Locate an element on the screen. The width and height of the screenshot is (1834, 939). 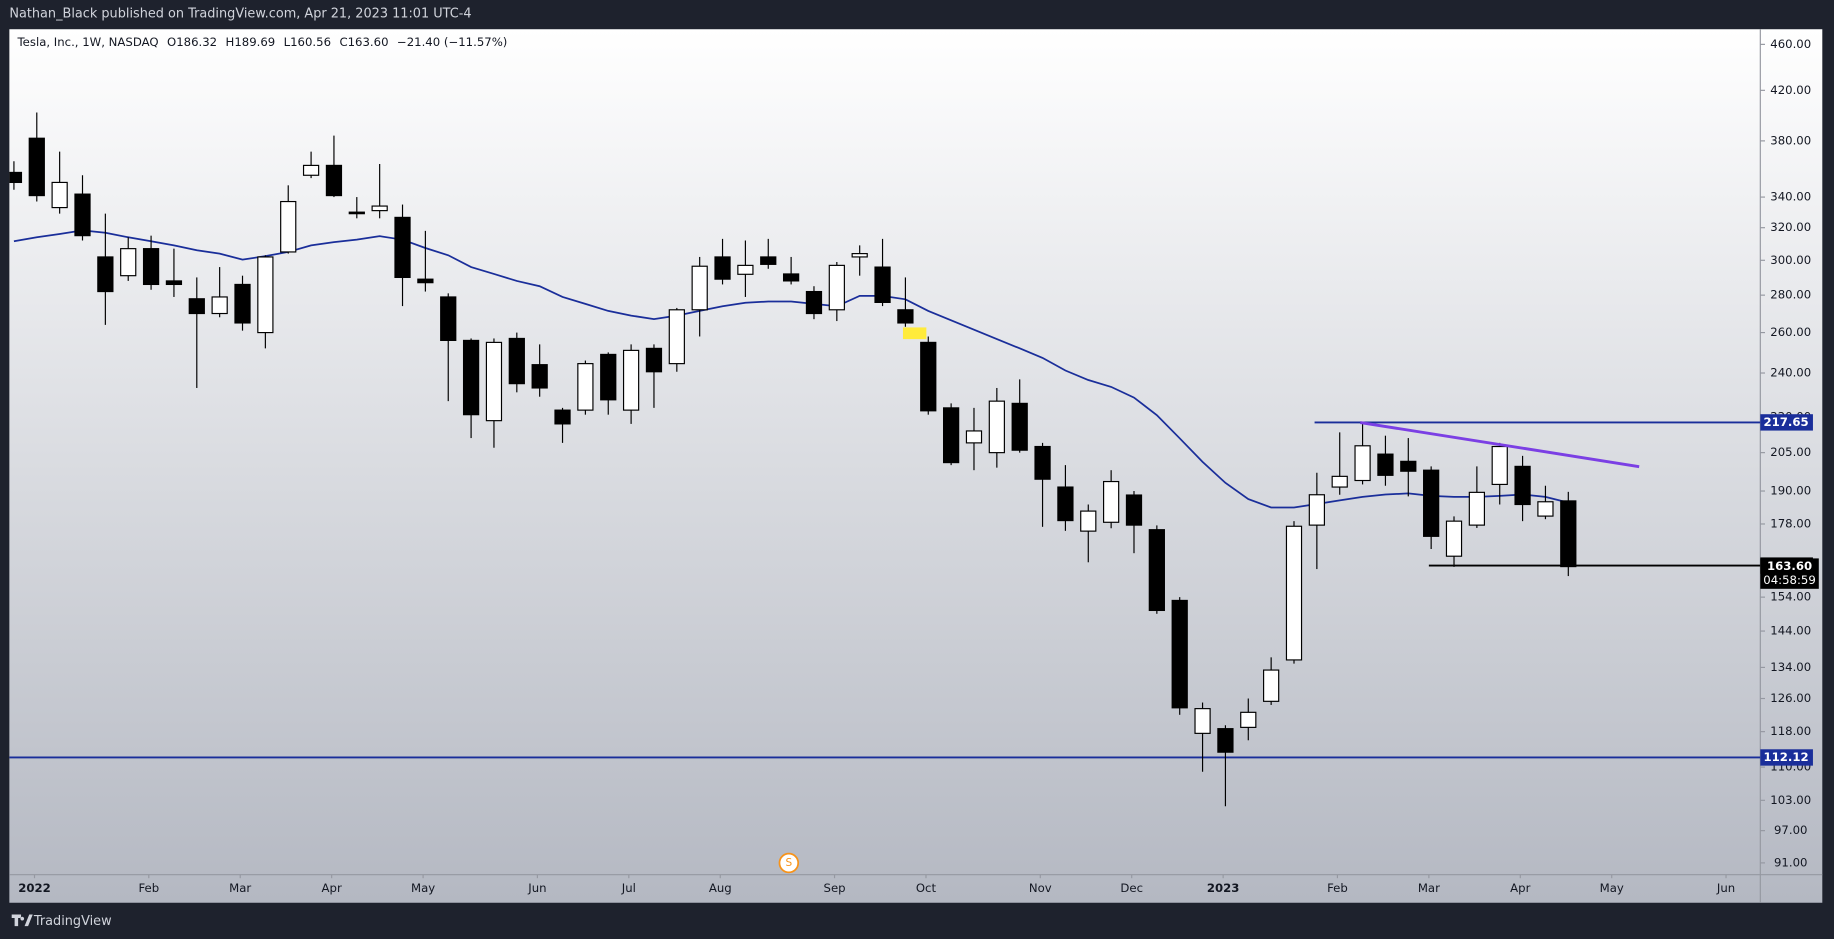
y-tick-label: 103.00 is located at coordinates (1790, 800).